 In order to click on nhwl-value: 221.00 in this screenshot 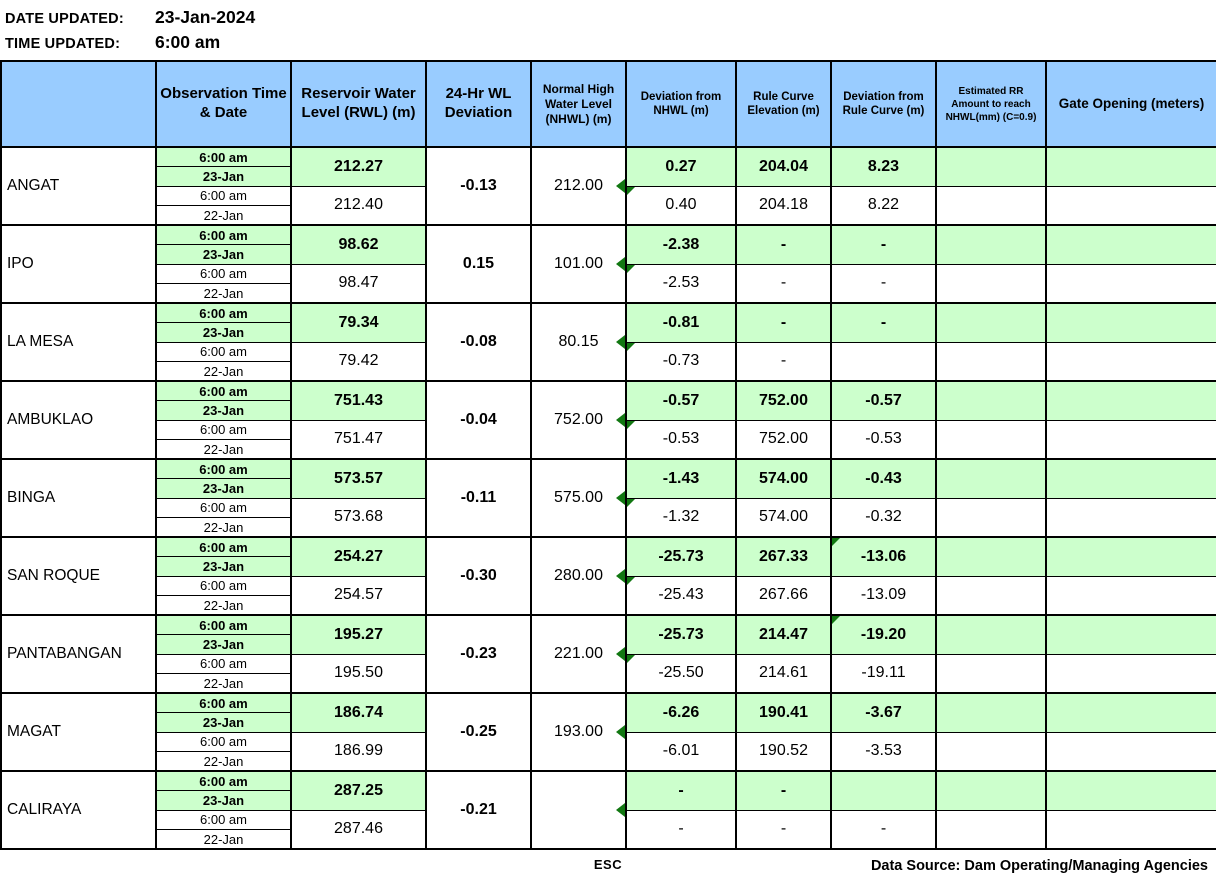, I will do `click(578, 654)`.